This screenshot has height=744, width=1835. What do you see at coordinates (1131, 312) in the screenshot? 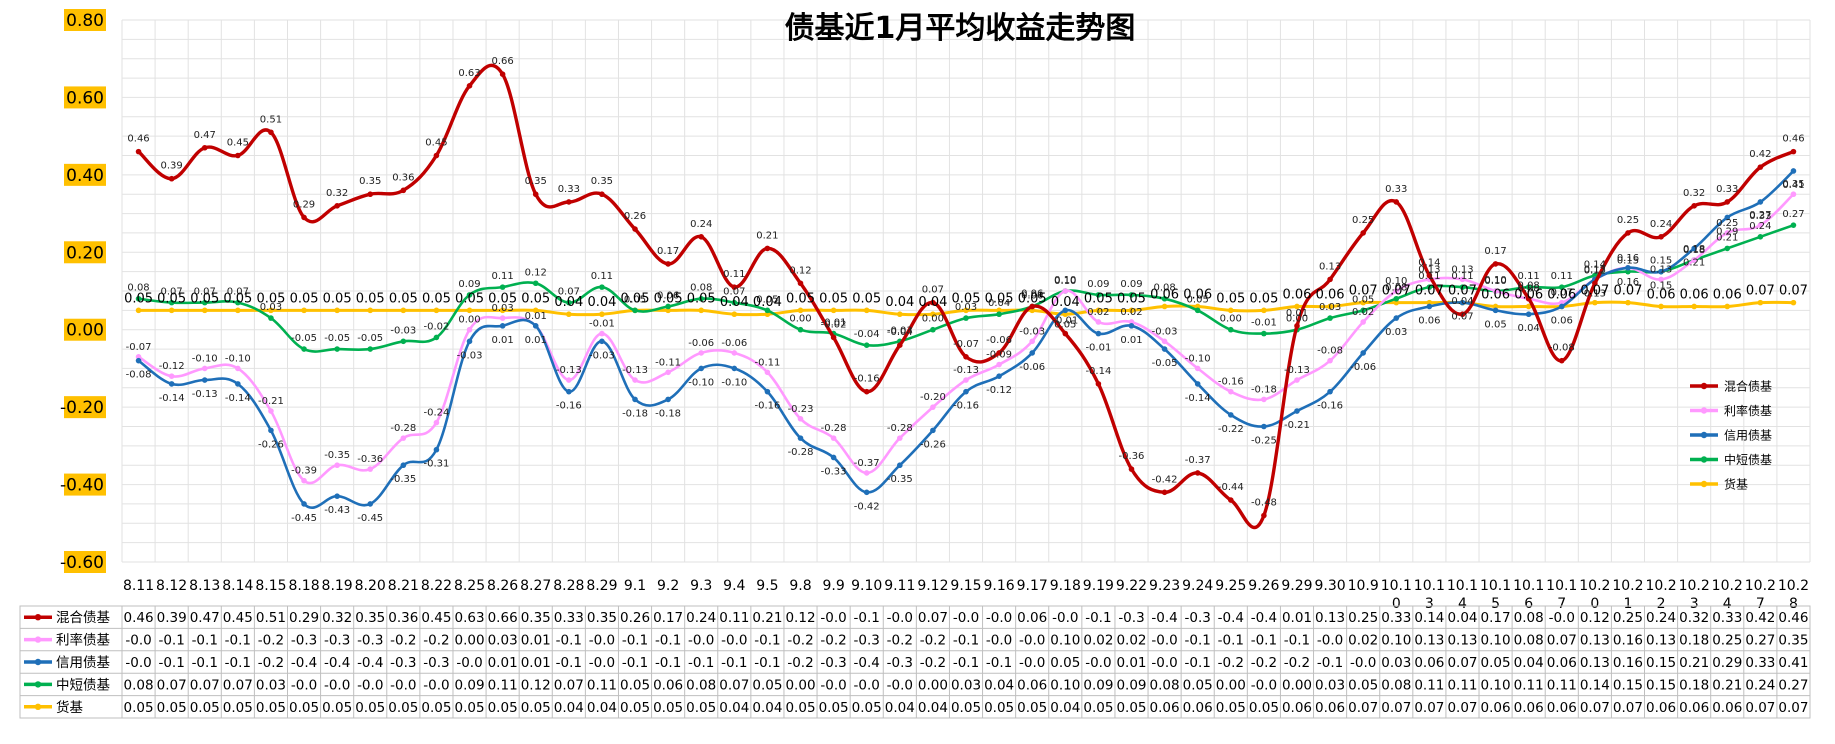
I see `data-label: 0.02` at bounding box center [1131, 312].